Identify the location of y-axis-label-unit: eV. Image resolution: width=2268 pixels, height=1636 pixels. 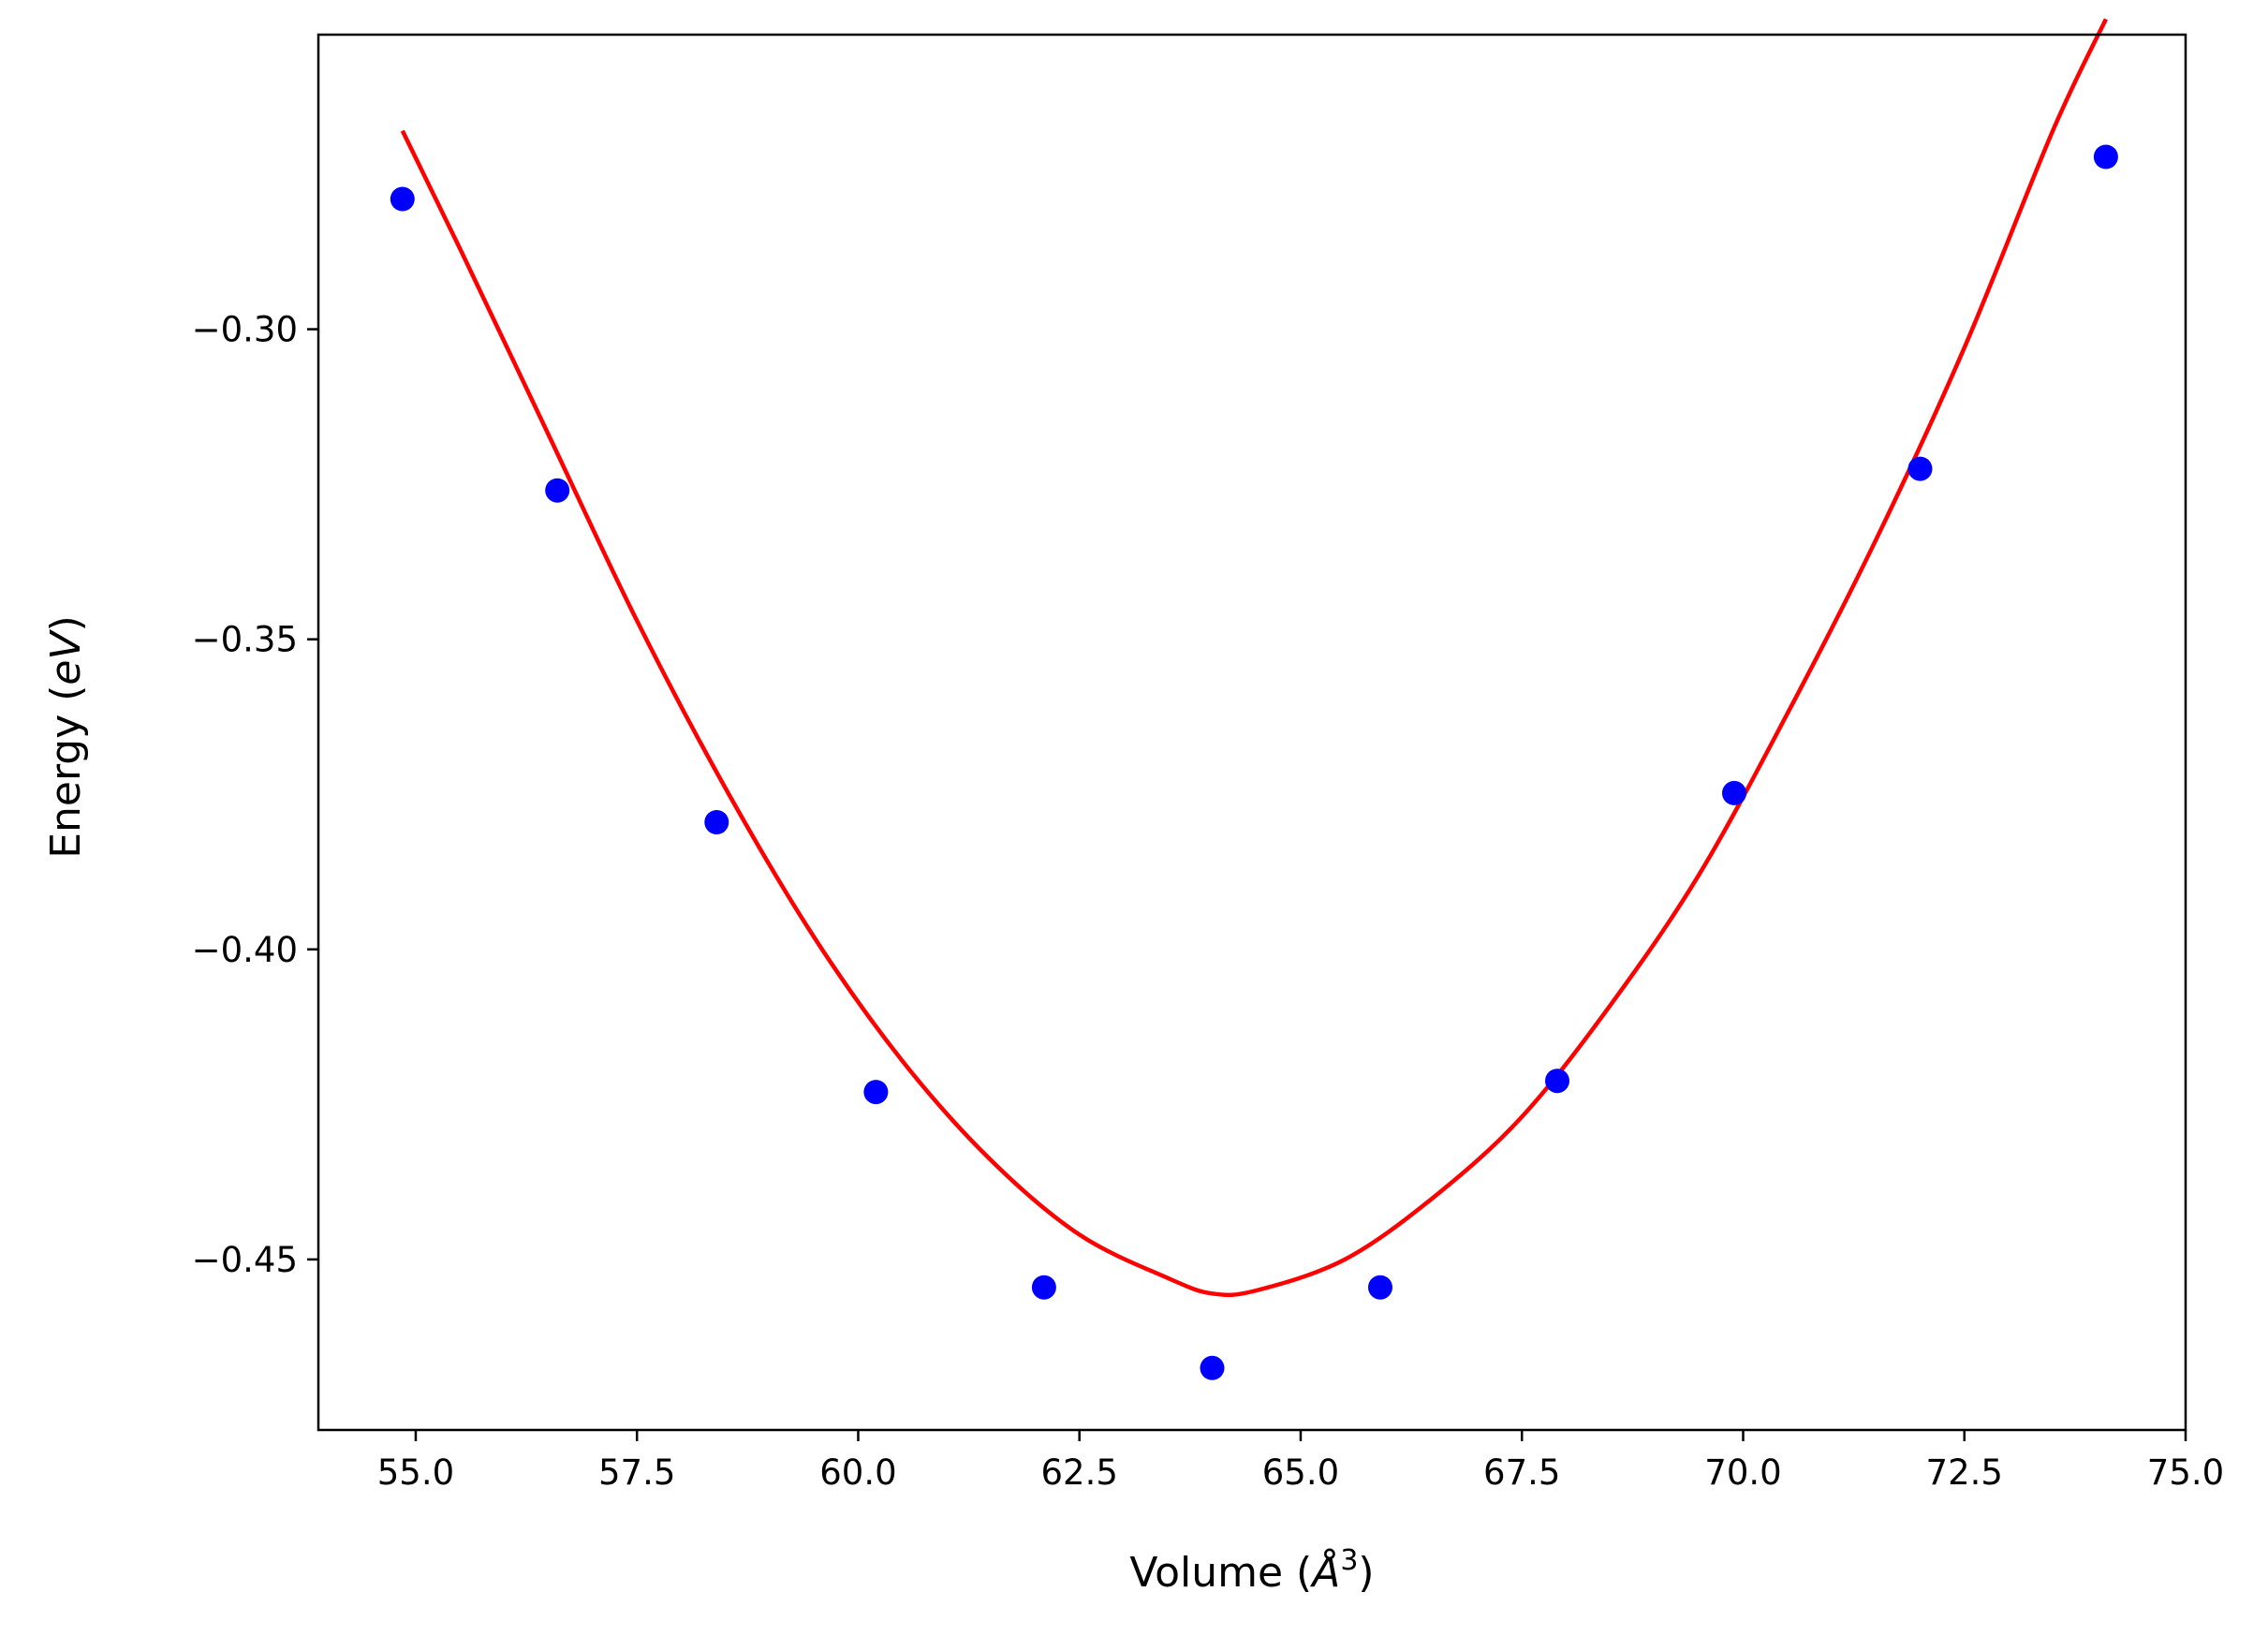
(66, 657).